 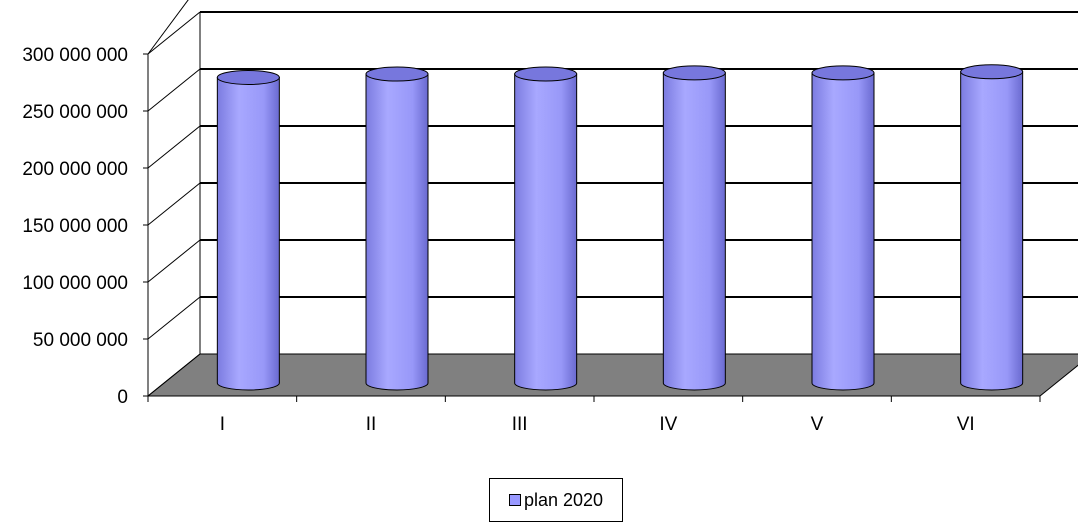 I want to click on y-tick-label: 100 000 000, so click(x=75, y=283).